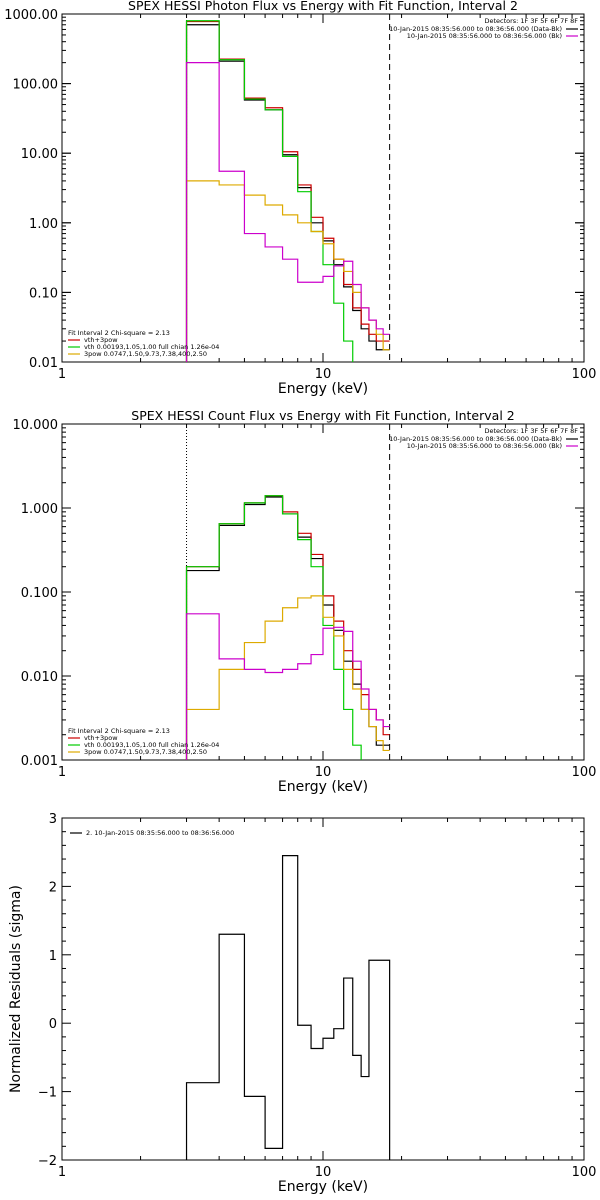 The height and width of the screenshot is (1200, 600). Describe the element at coordinates (43, 224) in the screenshot. I see `y-tick-label: 1.00` at that location.